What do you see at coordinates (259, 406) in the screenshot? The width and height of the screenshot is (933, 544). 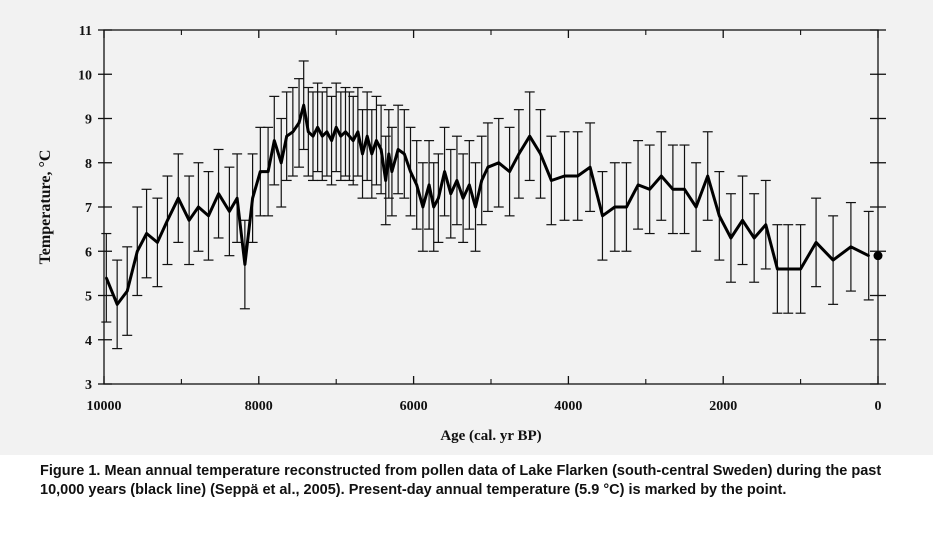 I see `x-tick-label: 8000` at bounding box center [259, 406].